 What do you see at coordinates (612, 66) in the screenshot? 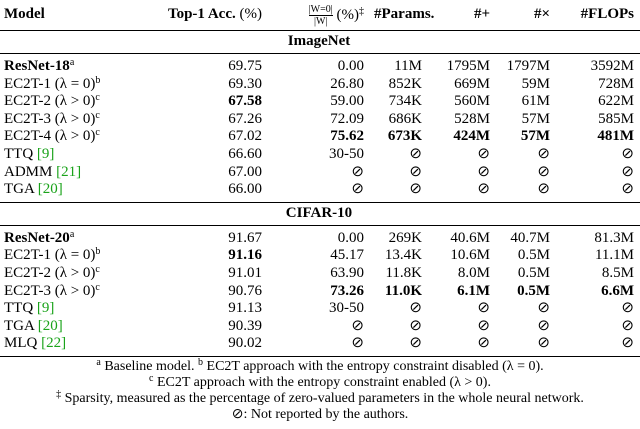
I see `value-cell: 3592M` at bounding box center [612, 66].